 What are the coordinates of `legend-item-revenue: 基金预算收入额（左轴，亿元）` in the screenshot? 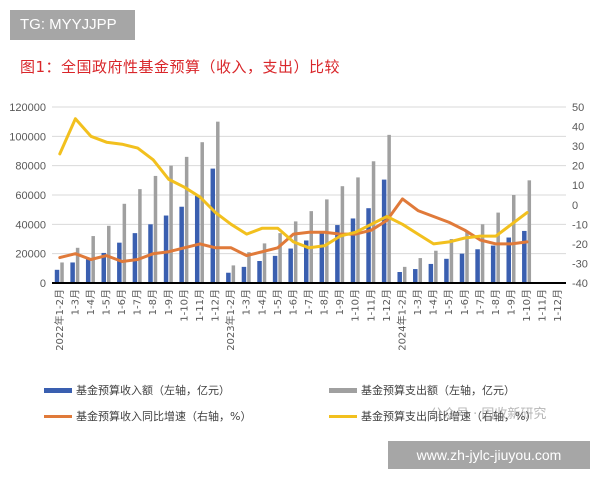 It's located at (137, 390).